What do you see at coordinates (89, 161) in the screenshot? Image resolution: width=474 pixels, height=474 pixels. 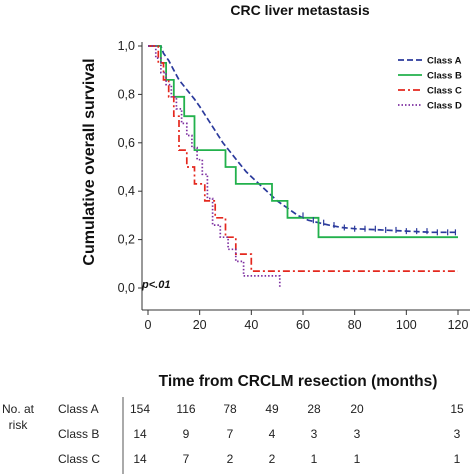 I see `y-axis-title: Cumulative overall survival` at bounding box center [89, 161].